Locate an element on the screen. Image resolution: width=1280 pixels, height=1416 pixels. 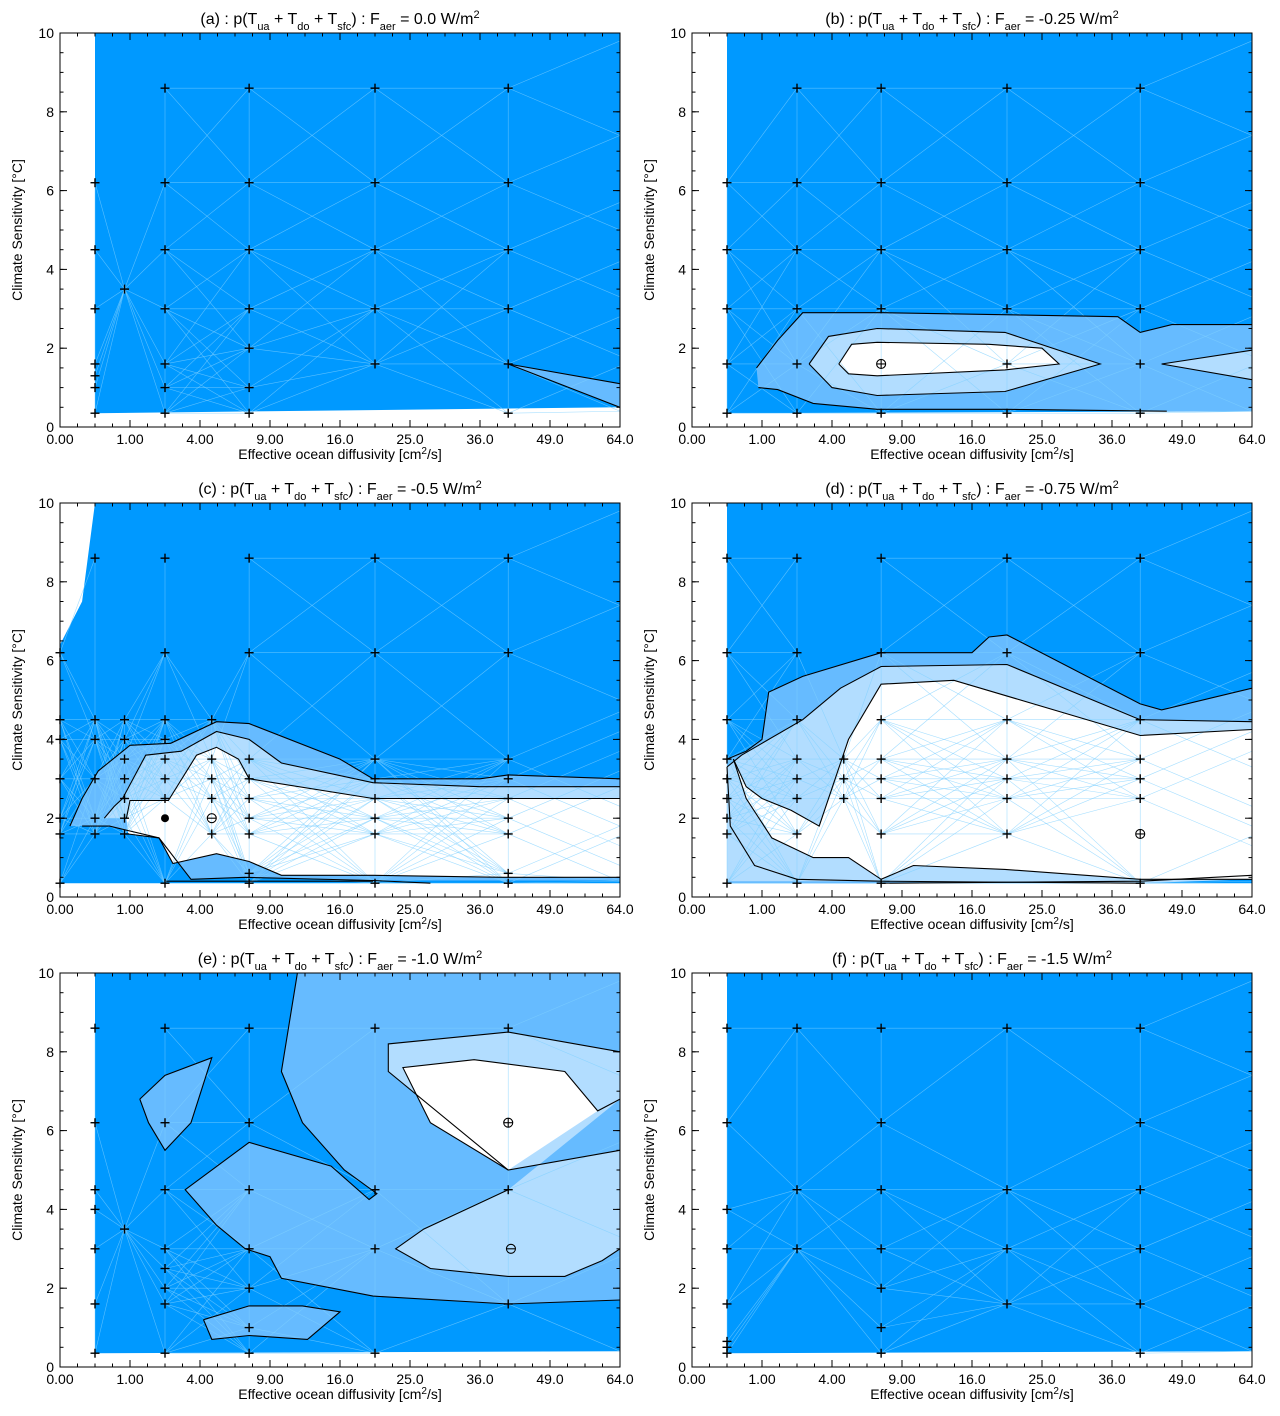
panel-a-plot-area is located at coordinates (357, 223).